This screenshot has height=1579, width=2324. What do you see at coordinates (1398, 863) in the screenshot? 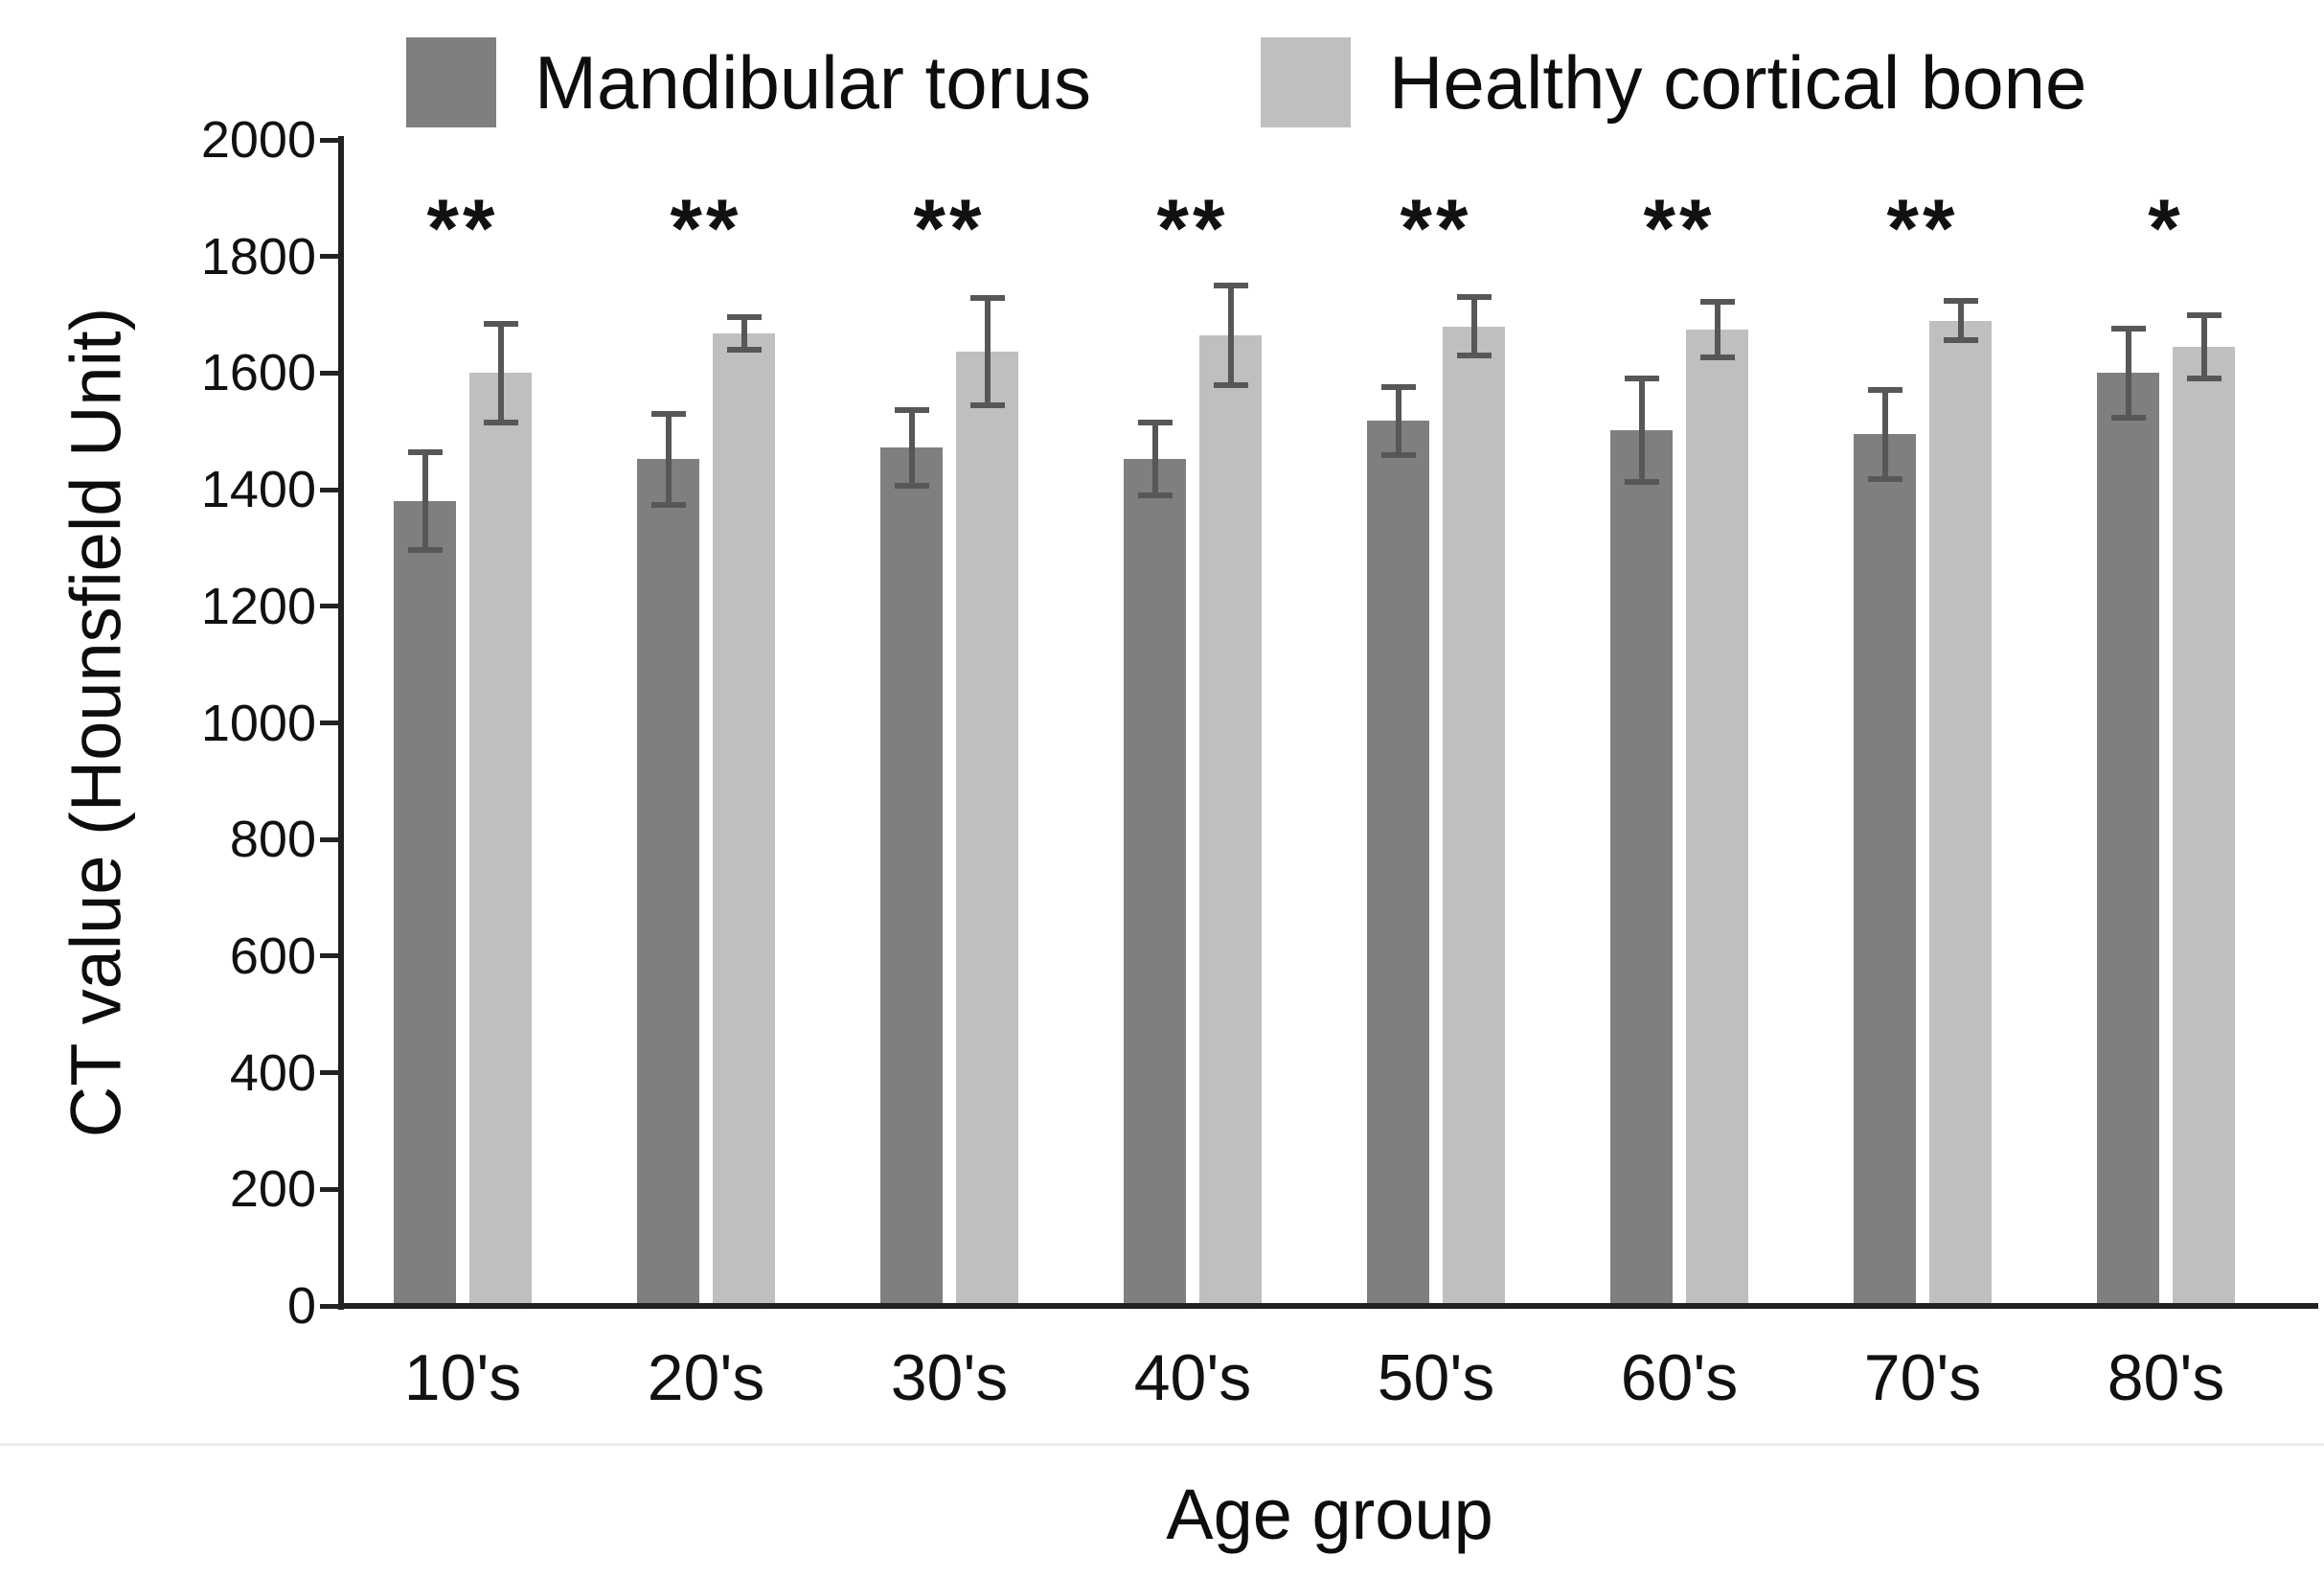
I see `bar-mandibular-torus-50's` at bounding box center [1398, 863].